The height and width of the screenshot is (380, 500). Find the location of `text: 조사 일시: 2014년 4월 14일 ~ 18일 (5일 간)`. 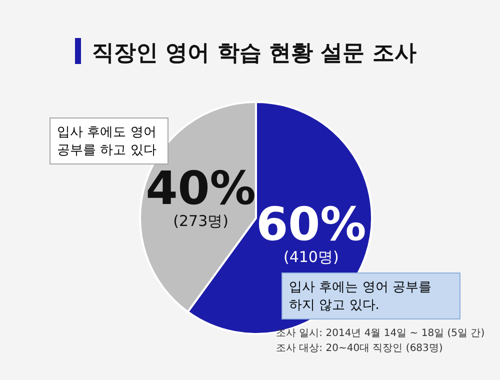

text: 조사 일시: 2014년 4월 14일 ~ 18일 (5일 간) is located at coordinates (380, 333).